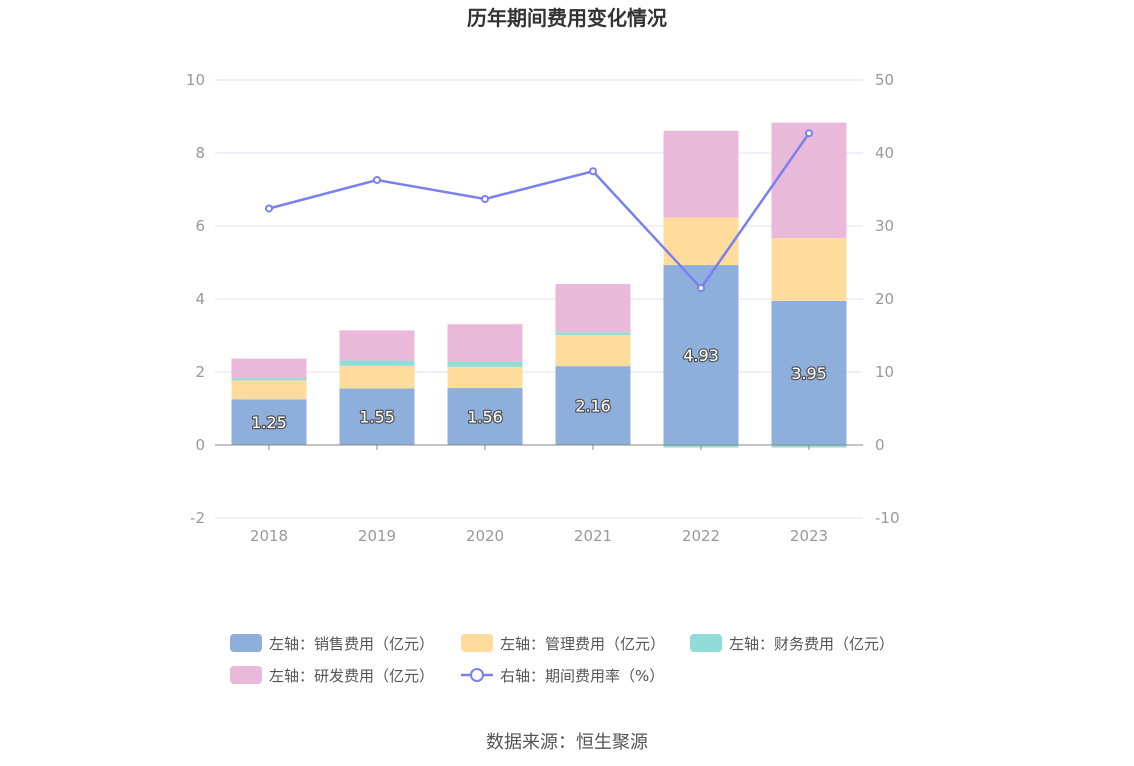 The width and height of the screenshot is (1134, 766). What do you see at coordinates (809, 536) in the screenshot?
I see `x-tick-label: 2023` at bounding box center [809, 536].